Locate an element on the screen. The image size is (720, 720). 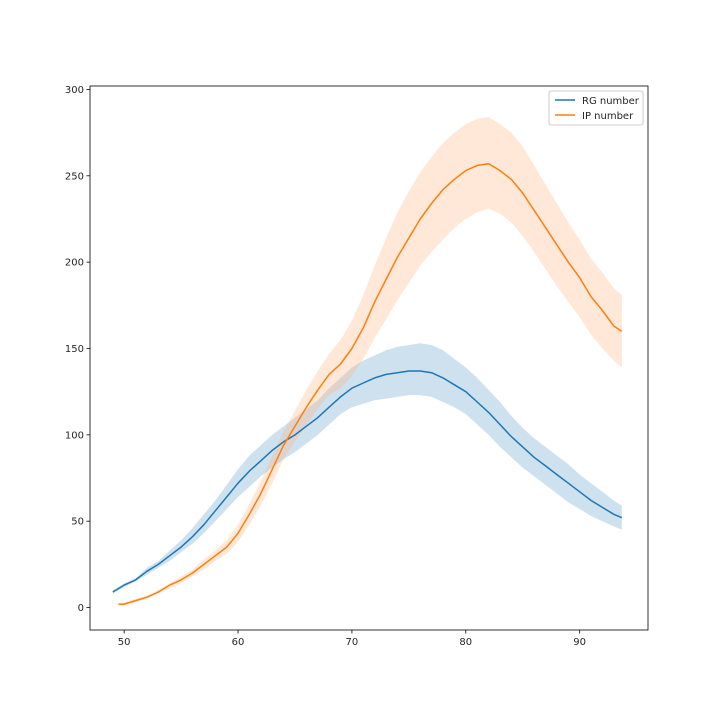
y-tick-label: 150 is located at coordinates (74, 349).